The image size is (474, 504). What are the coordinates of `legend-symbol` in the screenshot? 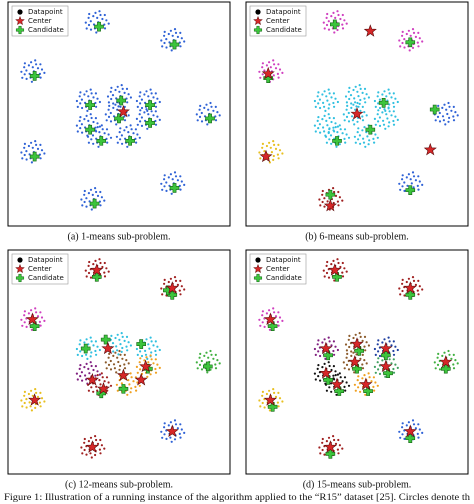 It's located at (258, 268).